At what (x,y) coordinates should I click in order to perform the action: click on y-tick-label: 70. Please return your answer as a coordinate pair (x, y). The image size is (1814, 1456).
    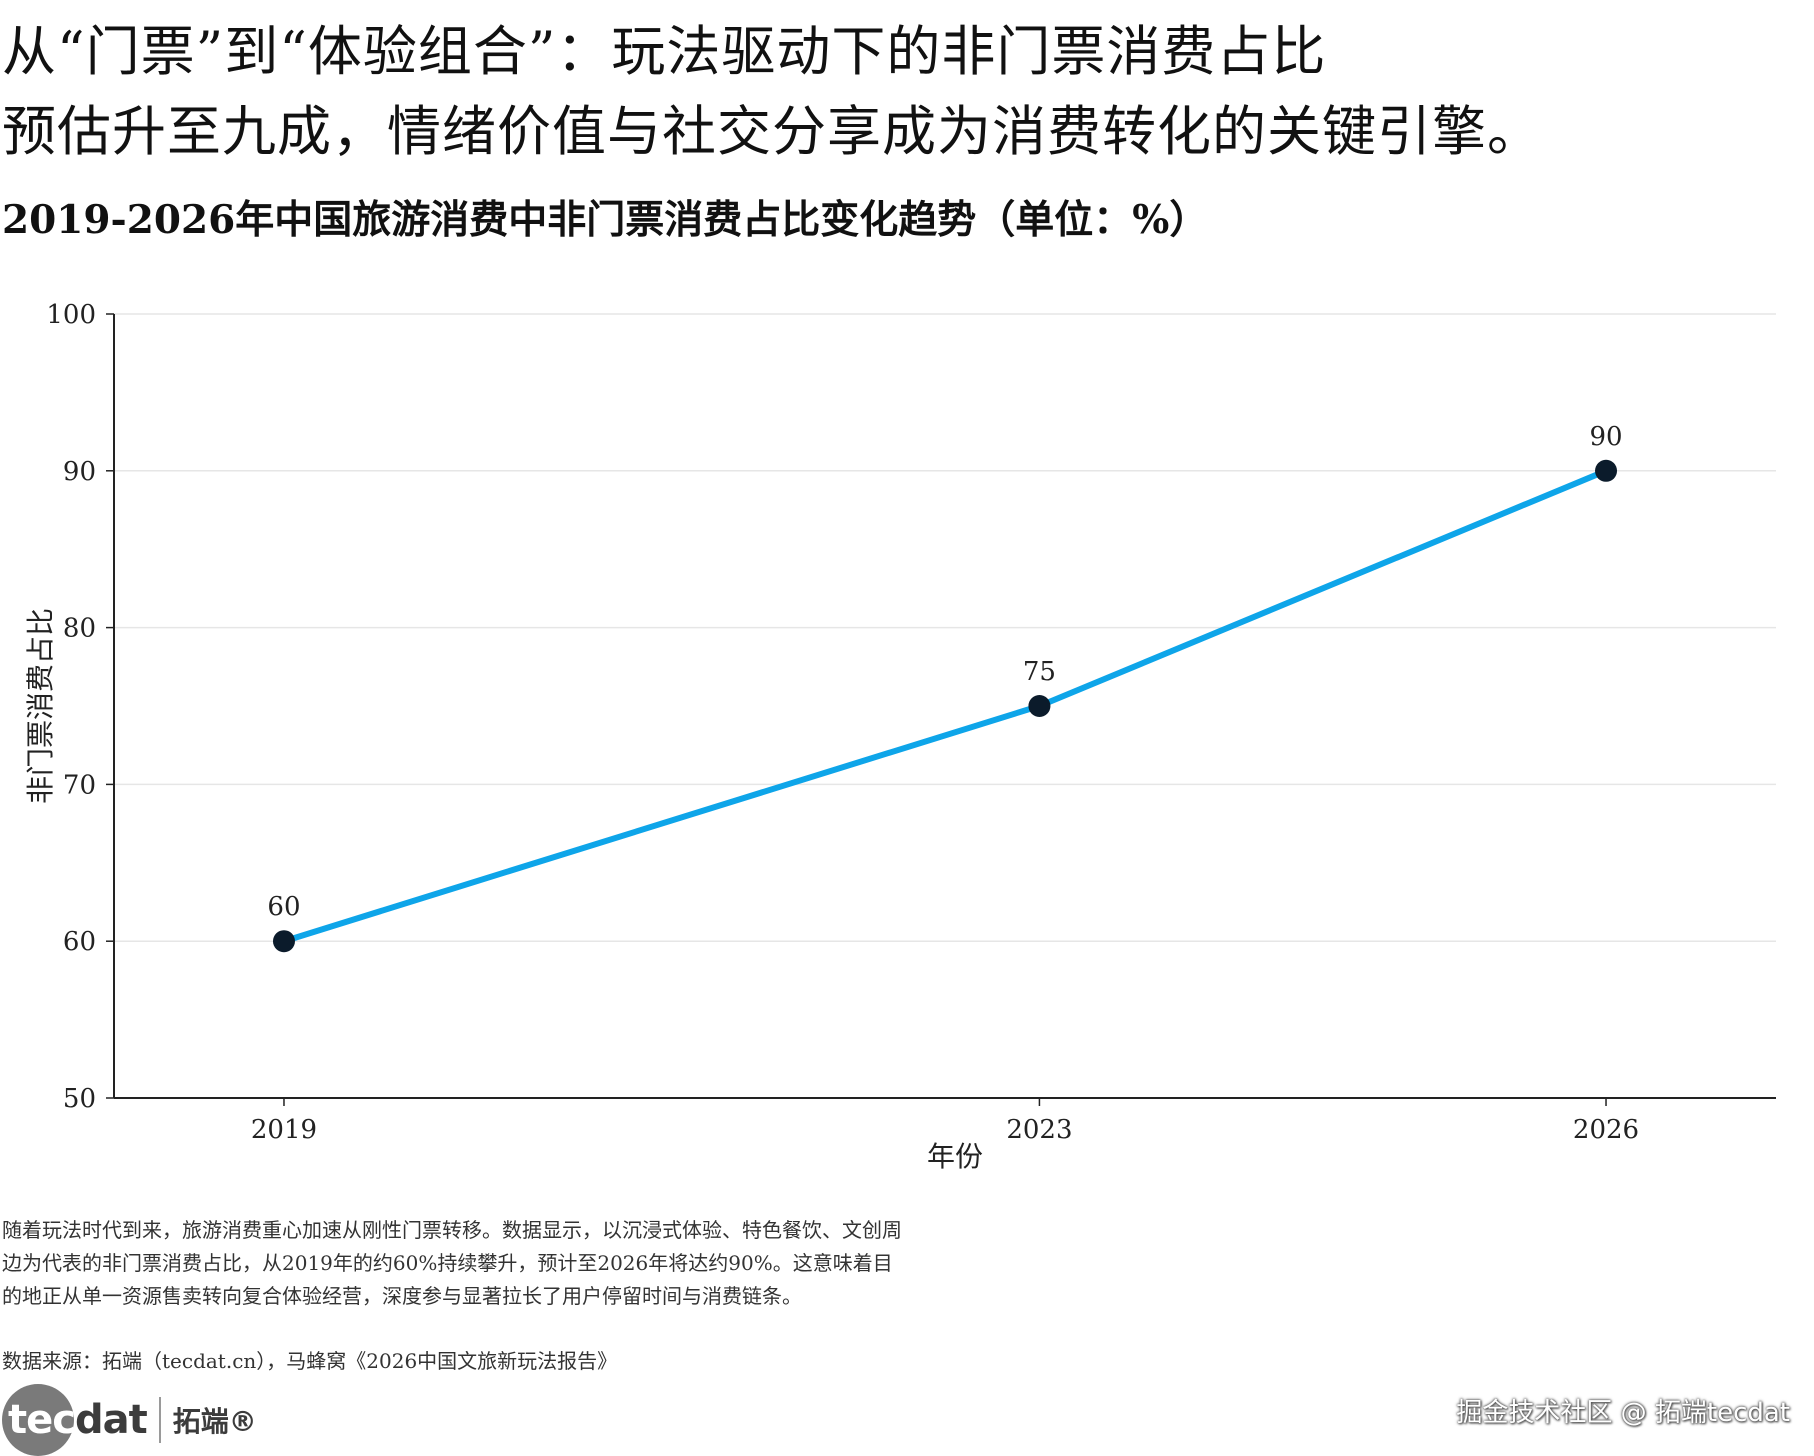
    Looking at the image, I should click on (79, 785).